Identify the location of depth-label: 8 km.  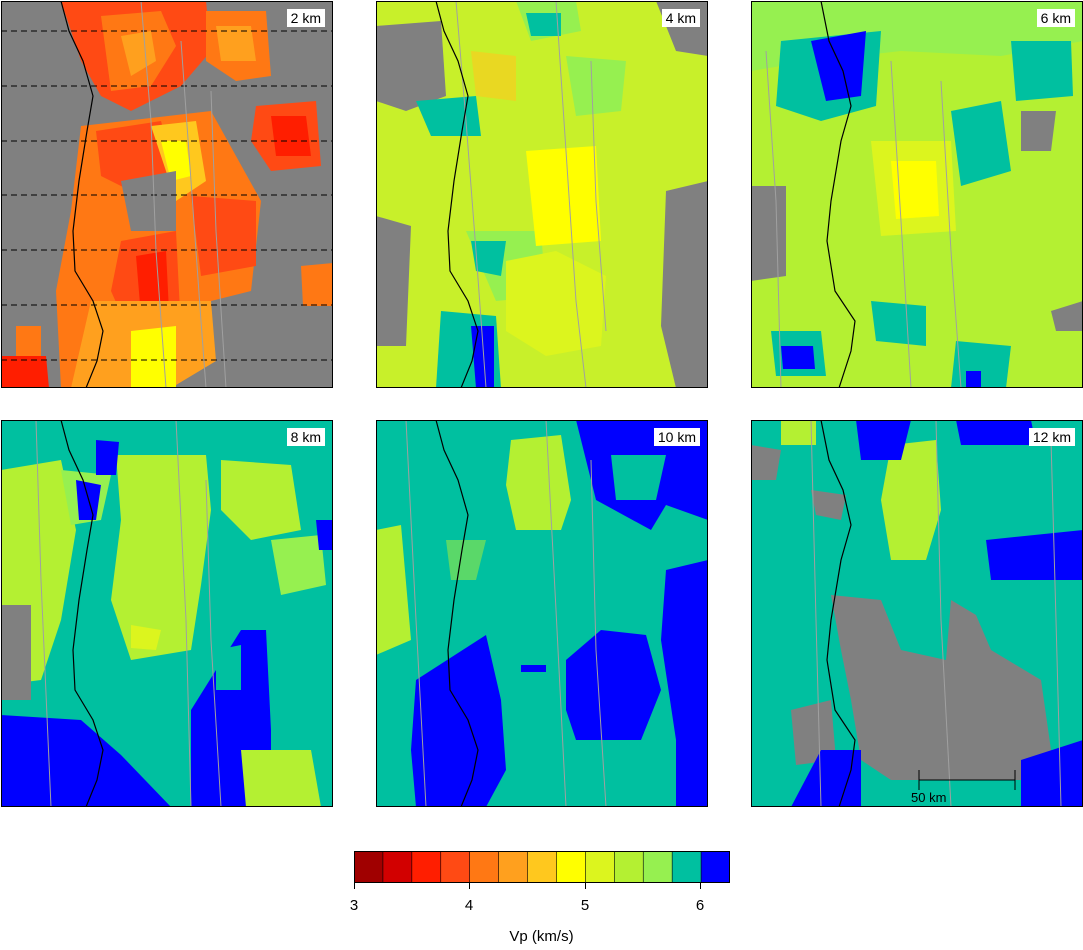
(305, 437).